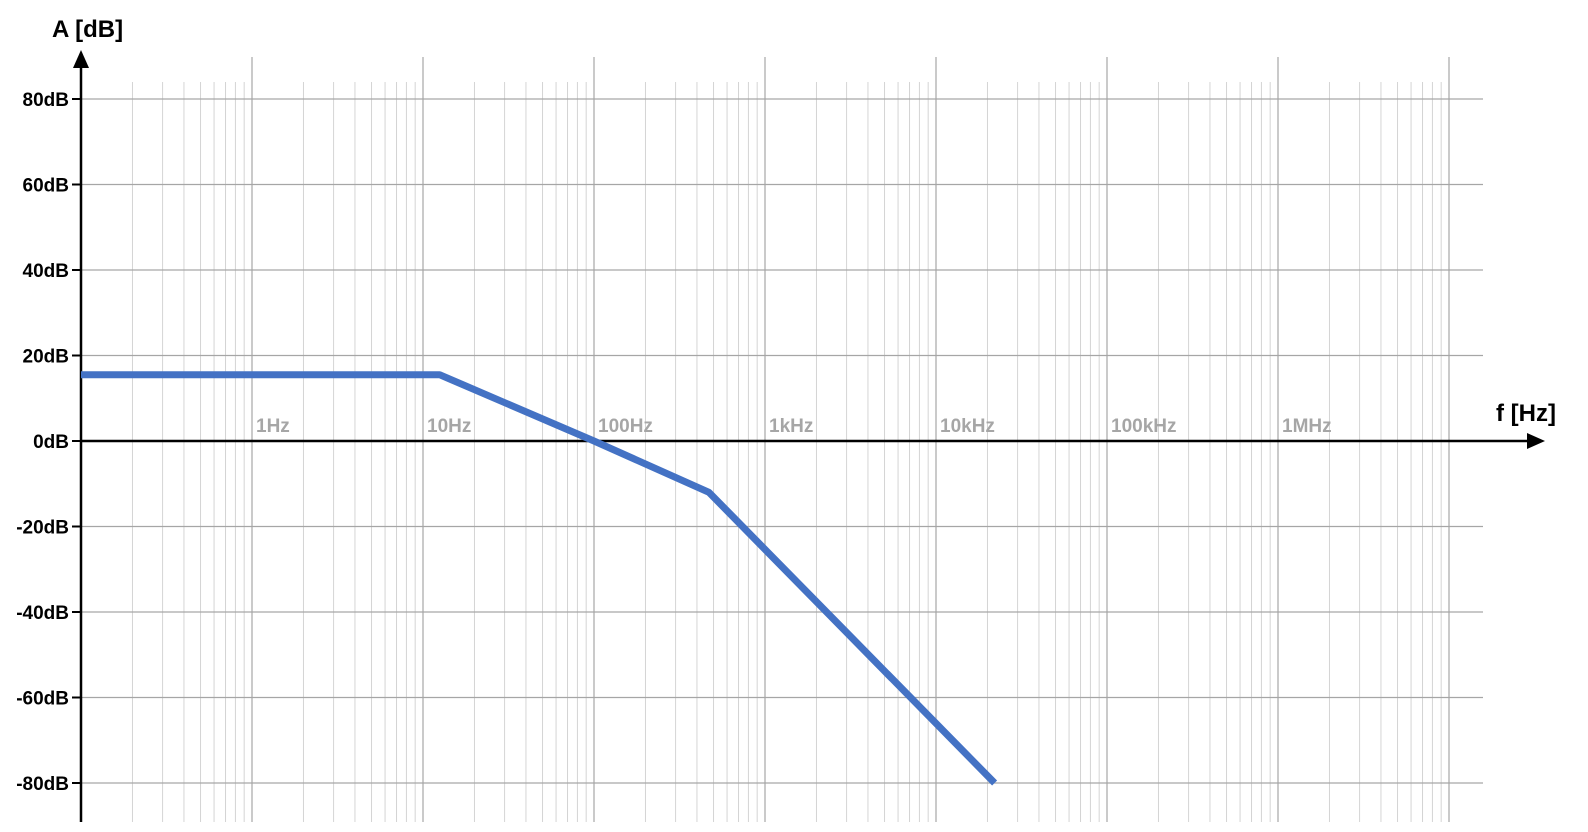  I want to click on x-tick-label: 1MHz, so click(1307, 426).